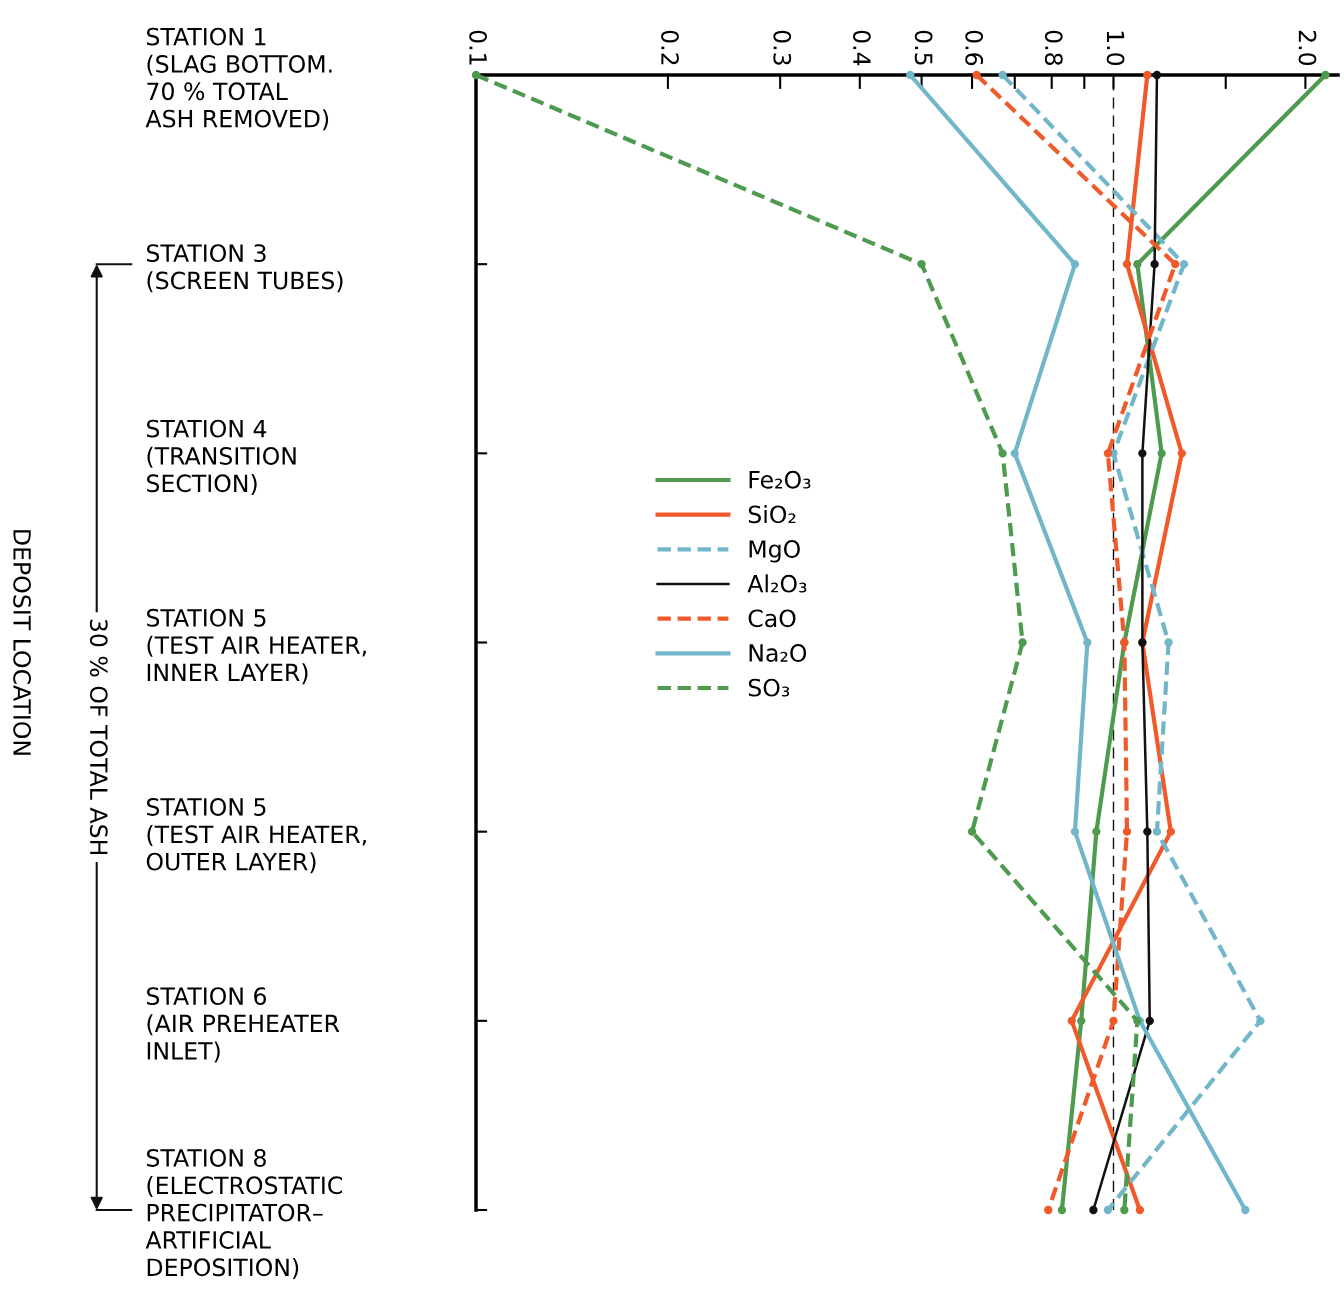 The width and height of the screenshot is (1344, 1290). What do you see at coordinates (1307, 48) in the screenshot?
I see `x-tick-label: 2.0` at bounding box center [1307, 48].